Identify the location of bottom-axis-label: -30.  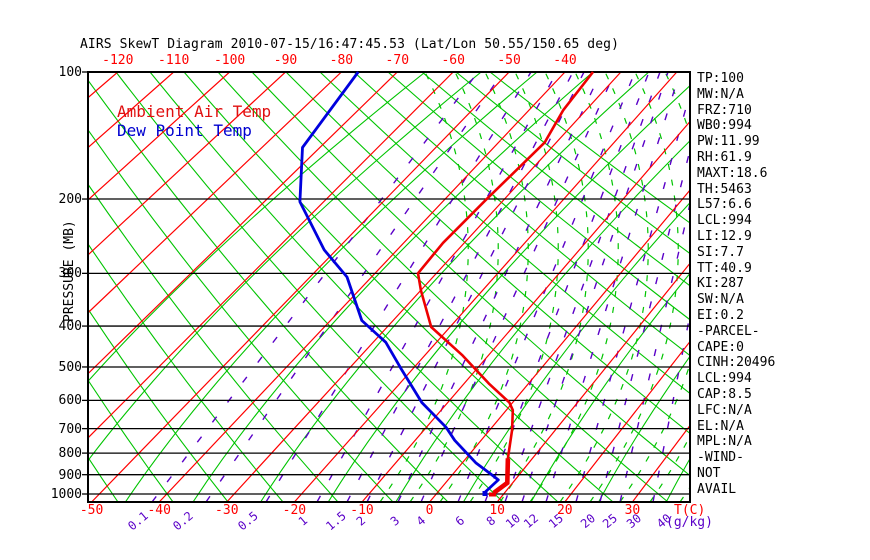
(227, 510).